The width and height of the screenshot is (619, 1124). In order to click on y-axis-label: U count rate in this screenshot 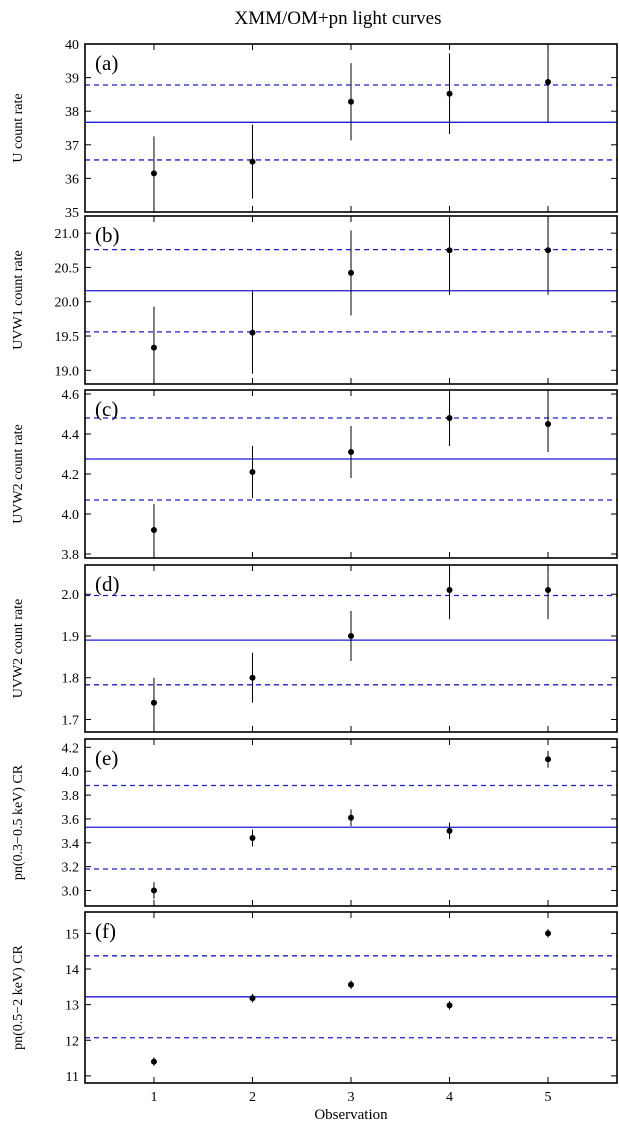, I will do `click(18, 127)`.